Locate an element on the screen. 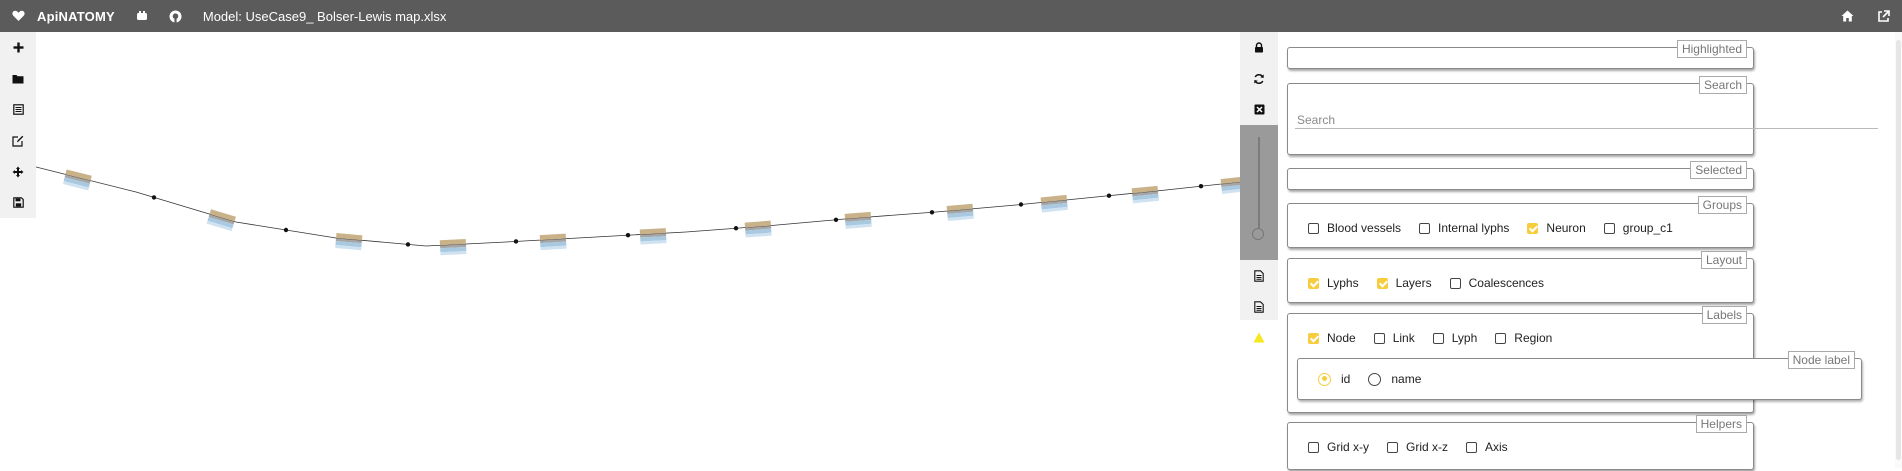 This screenshot has height=471, width=1902. github-icon is located at coordinates (176, 16).